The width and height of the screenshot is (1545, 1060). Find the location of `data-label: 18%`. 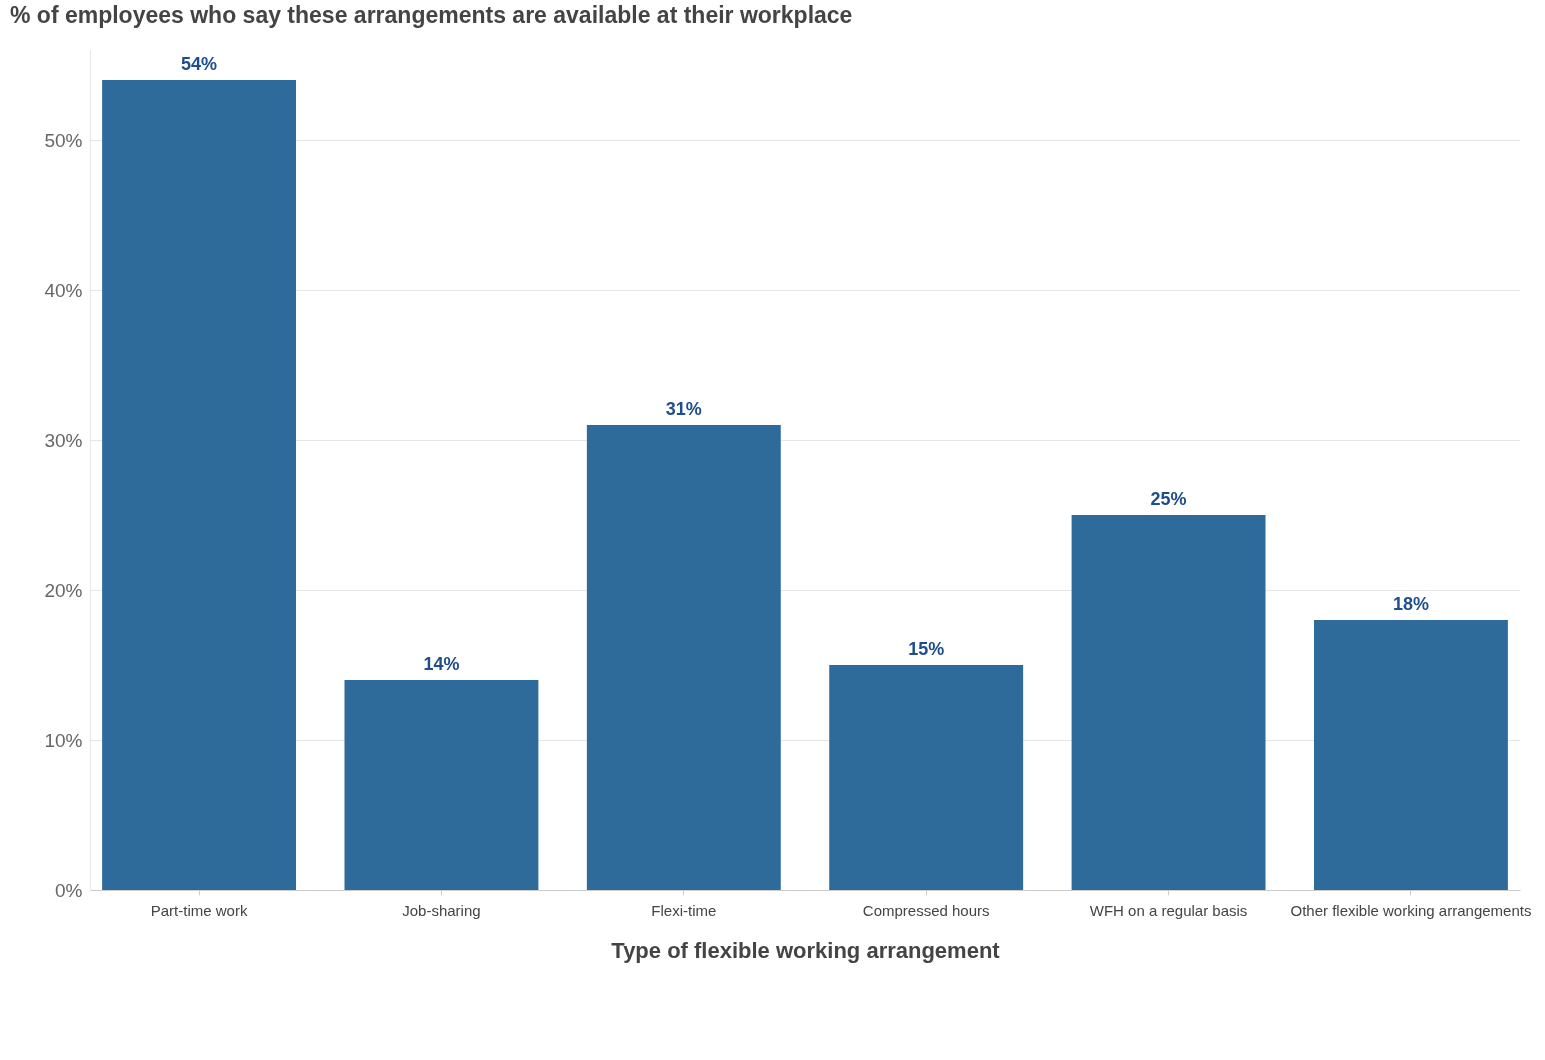

data-label: 18% is located at coordinates (1410, 604).